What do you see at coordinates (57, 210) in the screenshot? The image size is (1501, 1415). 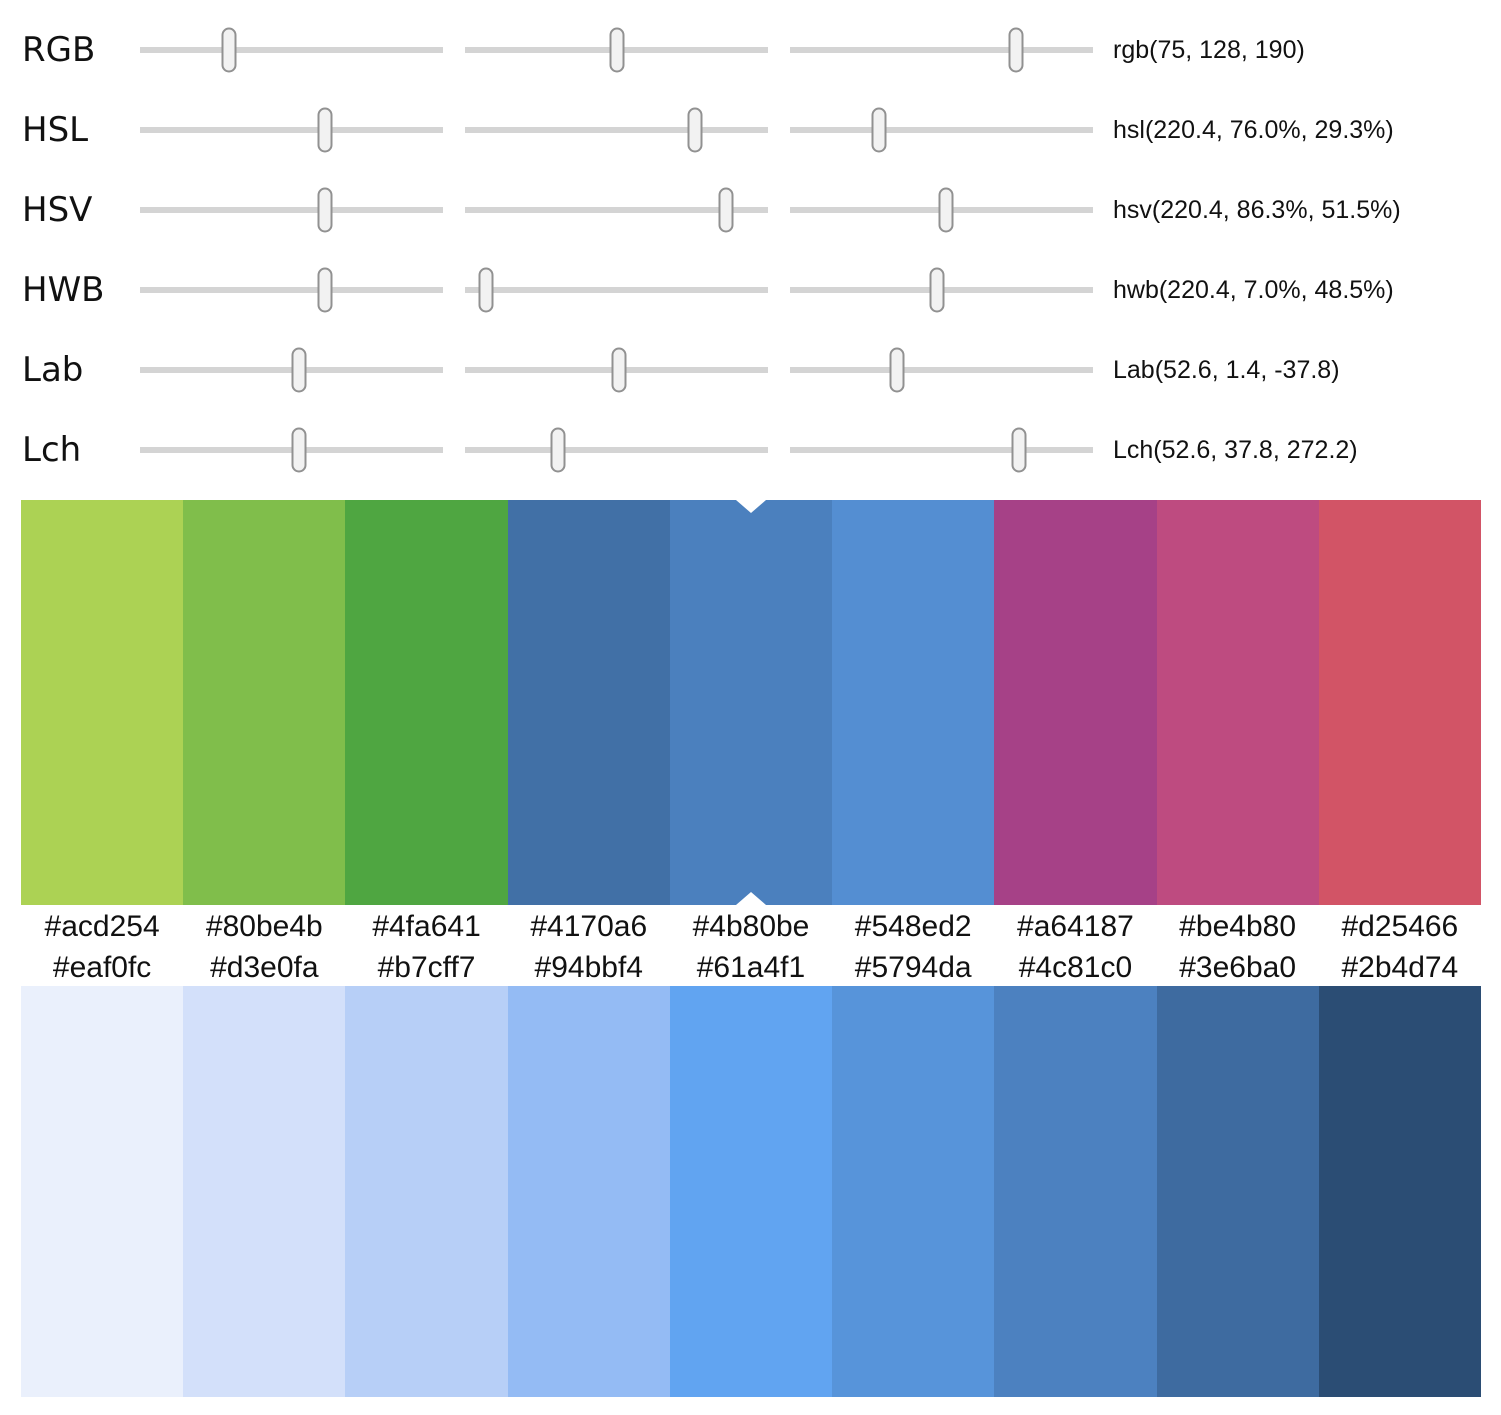 I see `slider-group-label: HSV` at bounding box center [57, 210].